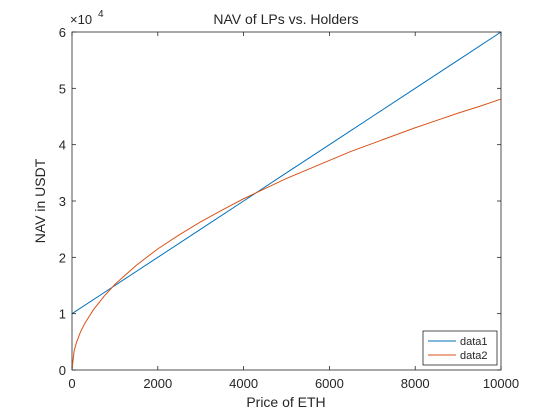  I want to click on y-axis-tick-labels: 0 1 2 3 4 5 6, so click(62, 201).